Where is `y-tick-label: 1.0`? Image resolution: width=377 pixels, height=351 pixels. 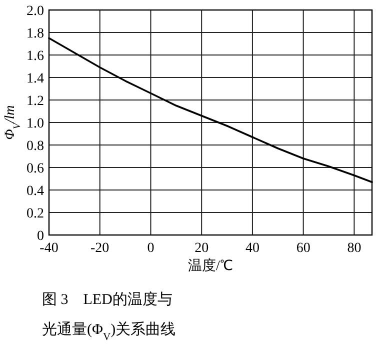
y-tick-label: 1.0 is located at coordinates (35, 124).